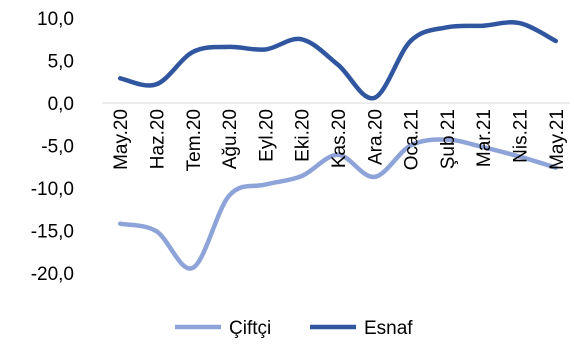 Image resolution: width=574 pixels, height=348 pixels. Describe the element at coordinates (61, 104) in the screenshot. I see `y-tick-label: 0,0` at that location.